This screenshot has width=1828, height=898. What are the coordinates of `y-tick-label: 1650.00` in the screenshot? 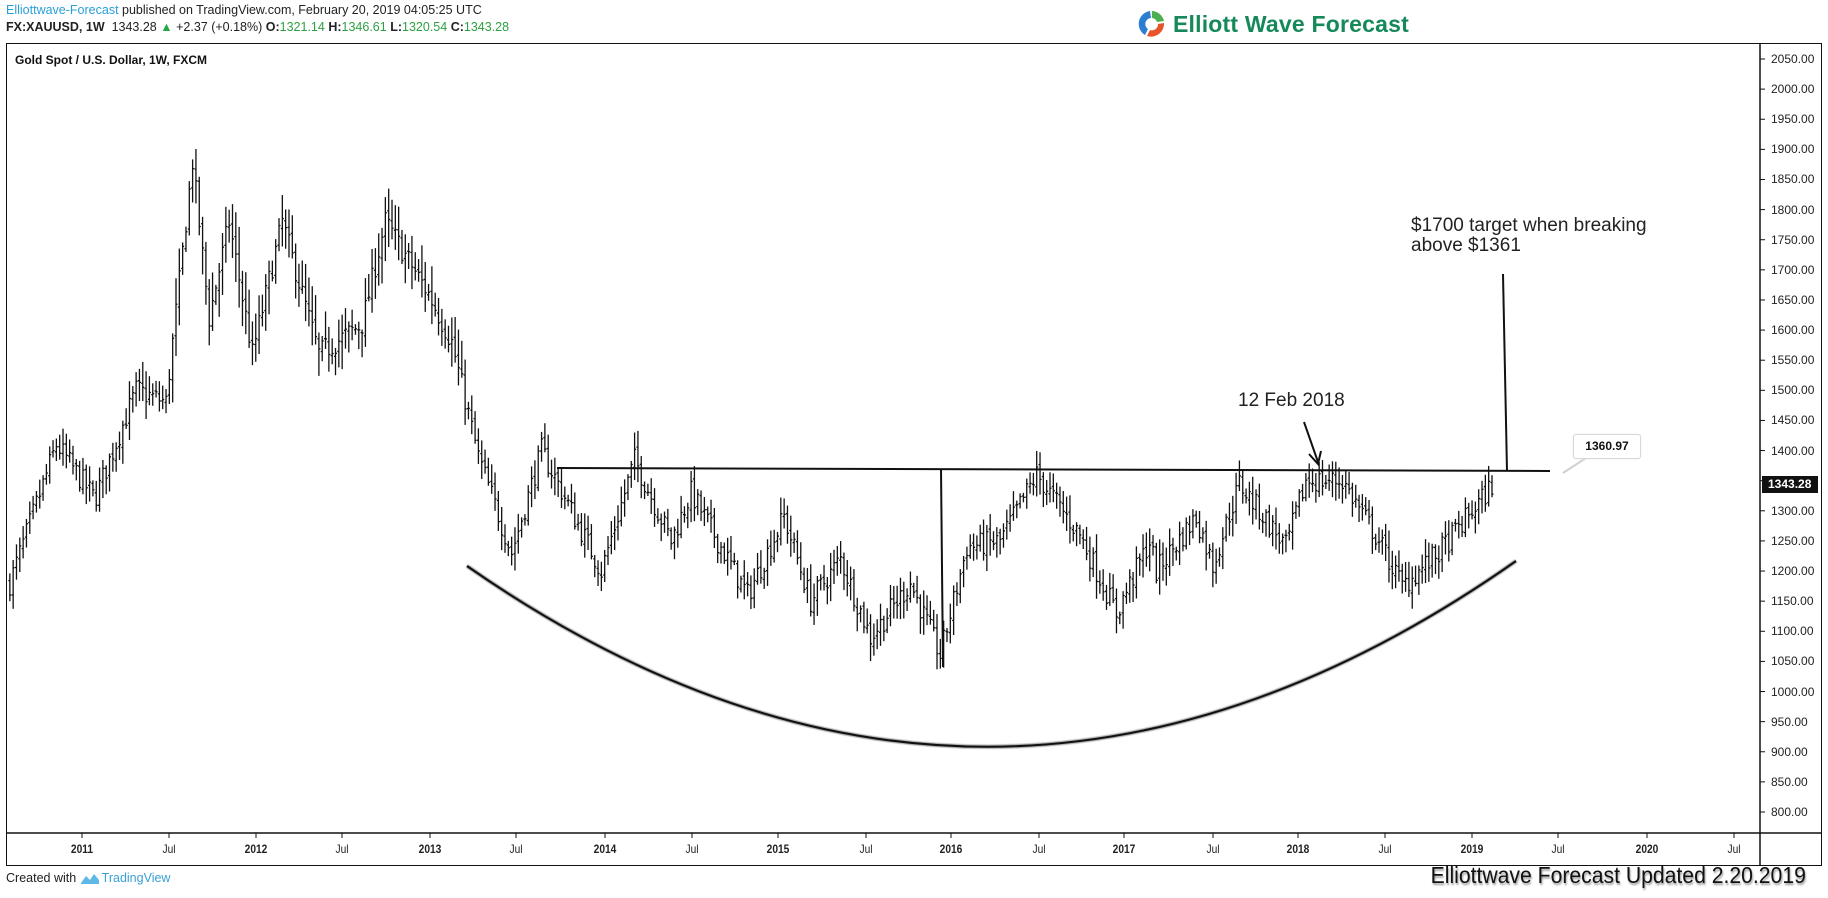 It's located at (1793, 299).